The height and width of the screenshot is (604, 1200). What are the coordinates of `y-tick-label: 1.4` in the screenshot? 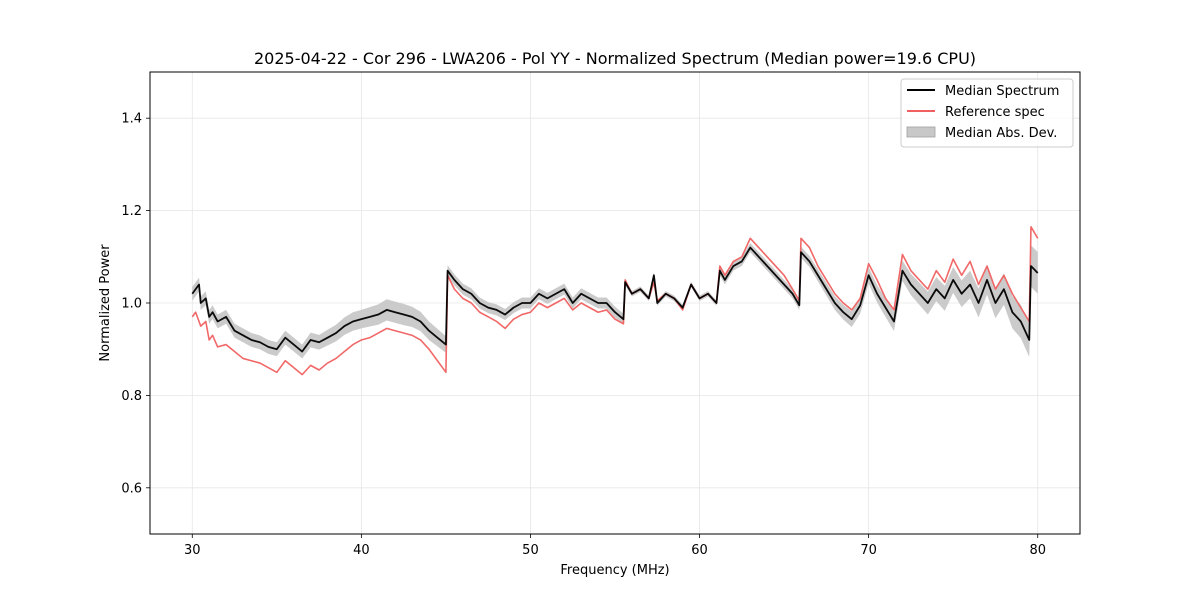 It's located at (131, 119).